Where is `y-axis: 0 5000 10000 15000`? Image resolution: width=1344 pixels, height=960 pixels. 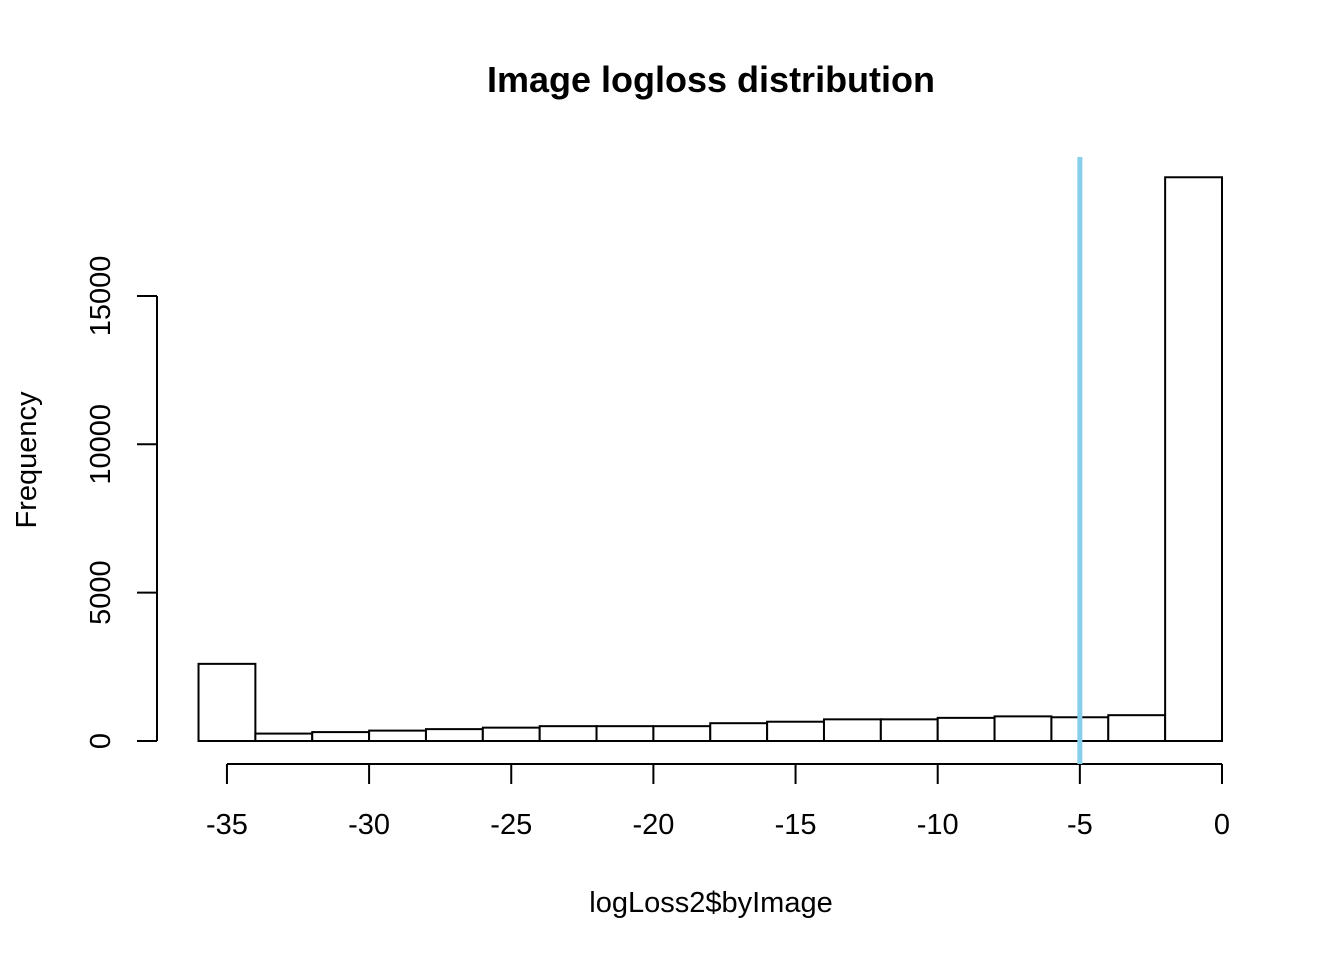
y-axis: 0 5000 10000 15000 is located at coordinates (121, 502).